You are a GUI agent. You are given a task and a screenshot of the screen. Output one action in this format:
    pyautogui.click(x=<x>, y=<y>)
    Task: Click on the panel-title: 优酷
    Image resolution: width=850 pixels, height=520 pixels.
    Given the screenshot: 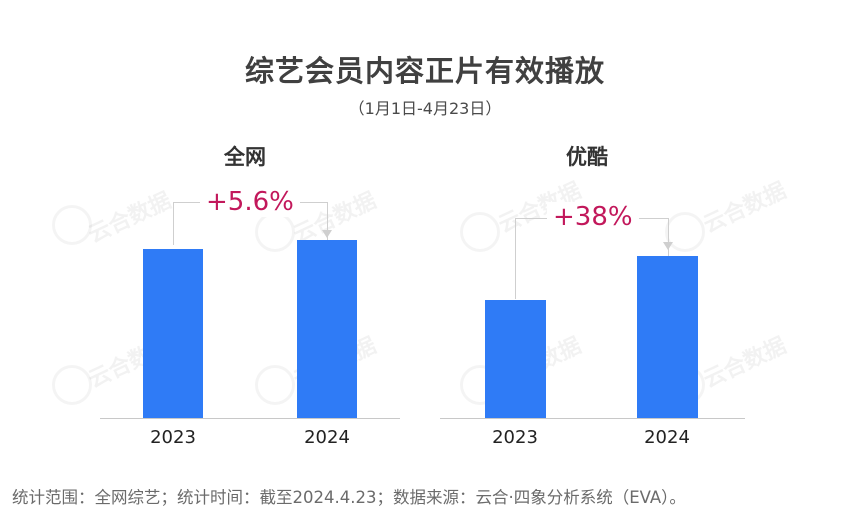 What is the action you would take?
    pyautogui.click(x=587, y=157)
    